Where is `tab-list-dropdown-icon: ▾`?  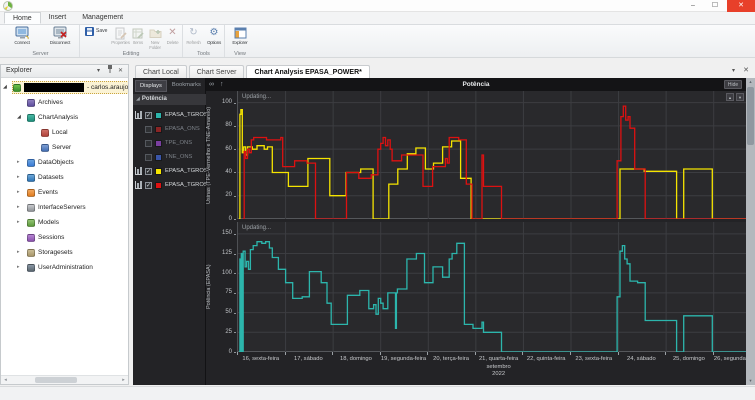 tab-list-dropdown-icon: ▾ is located at coordinates (733, 71).